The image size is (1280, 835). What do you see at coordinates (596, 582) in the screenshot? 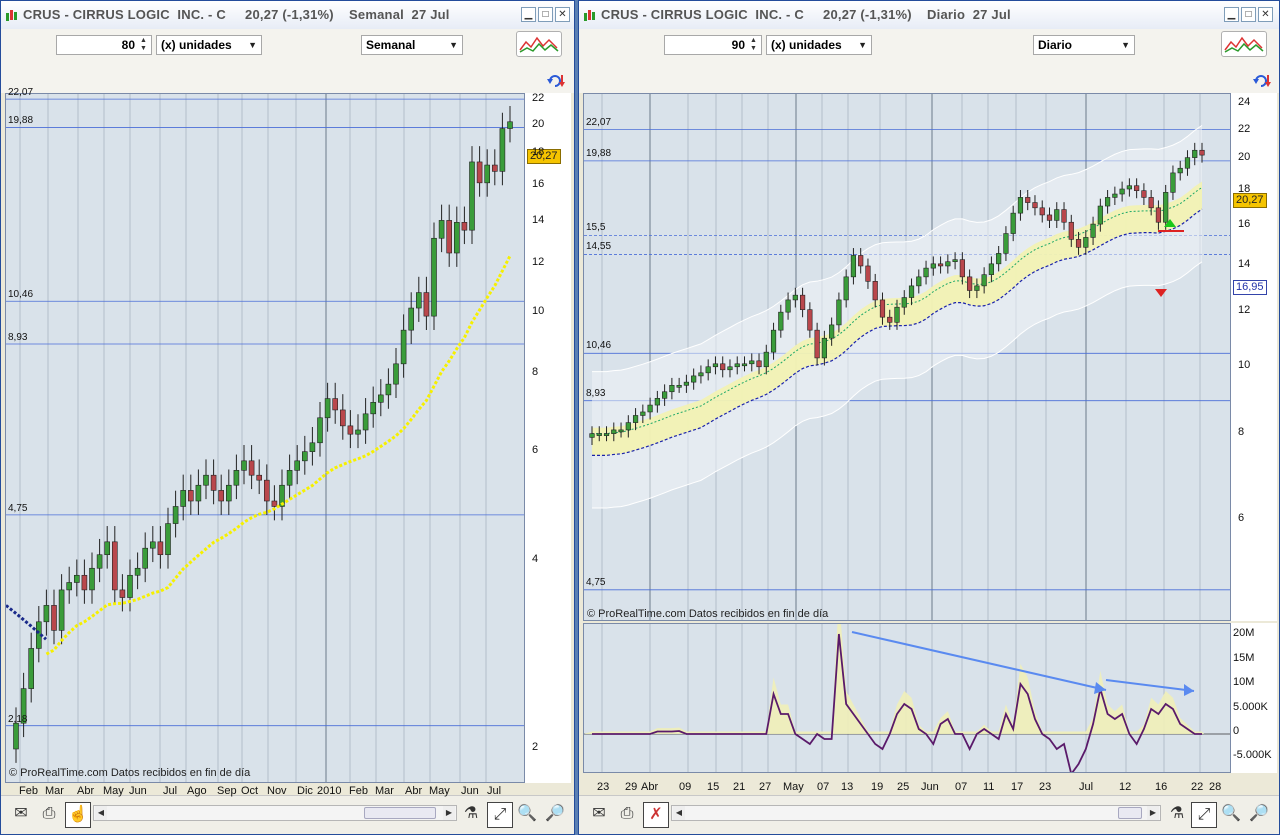
I see `level-label: 4,75` at bounding box center [596, 582].